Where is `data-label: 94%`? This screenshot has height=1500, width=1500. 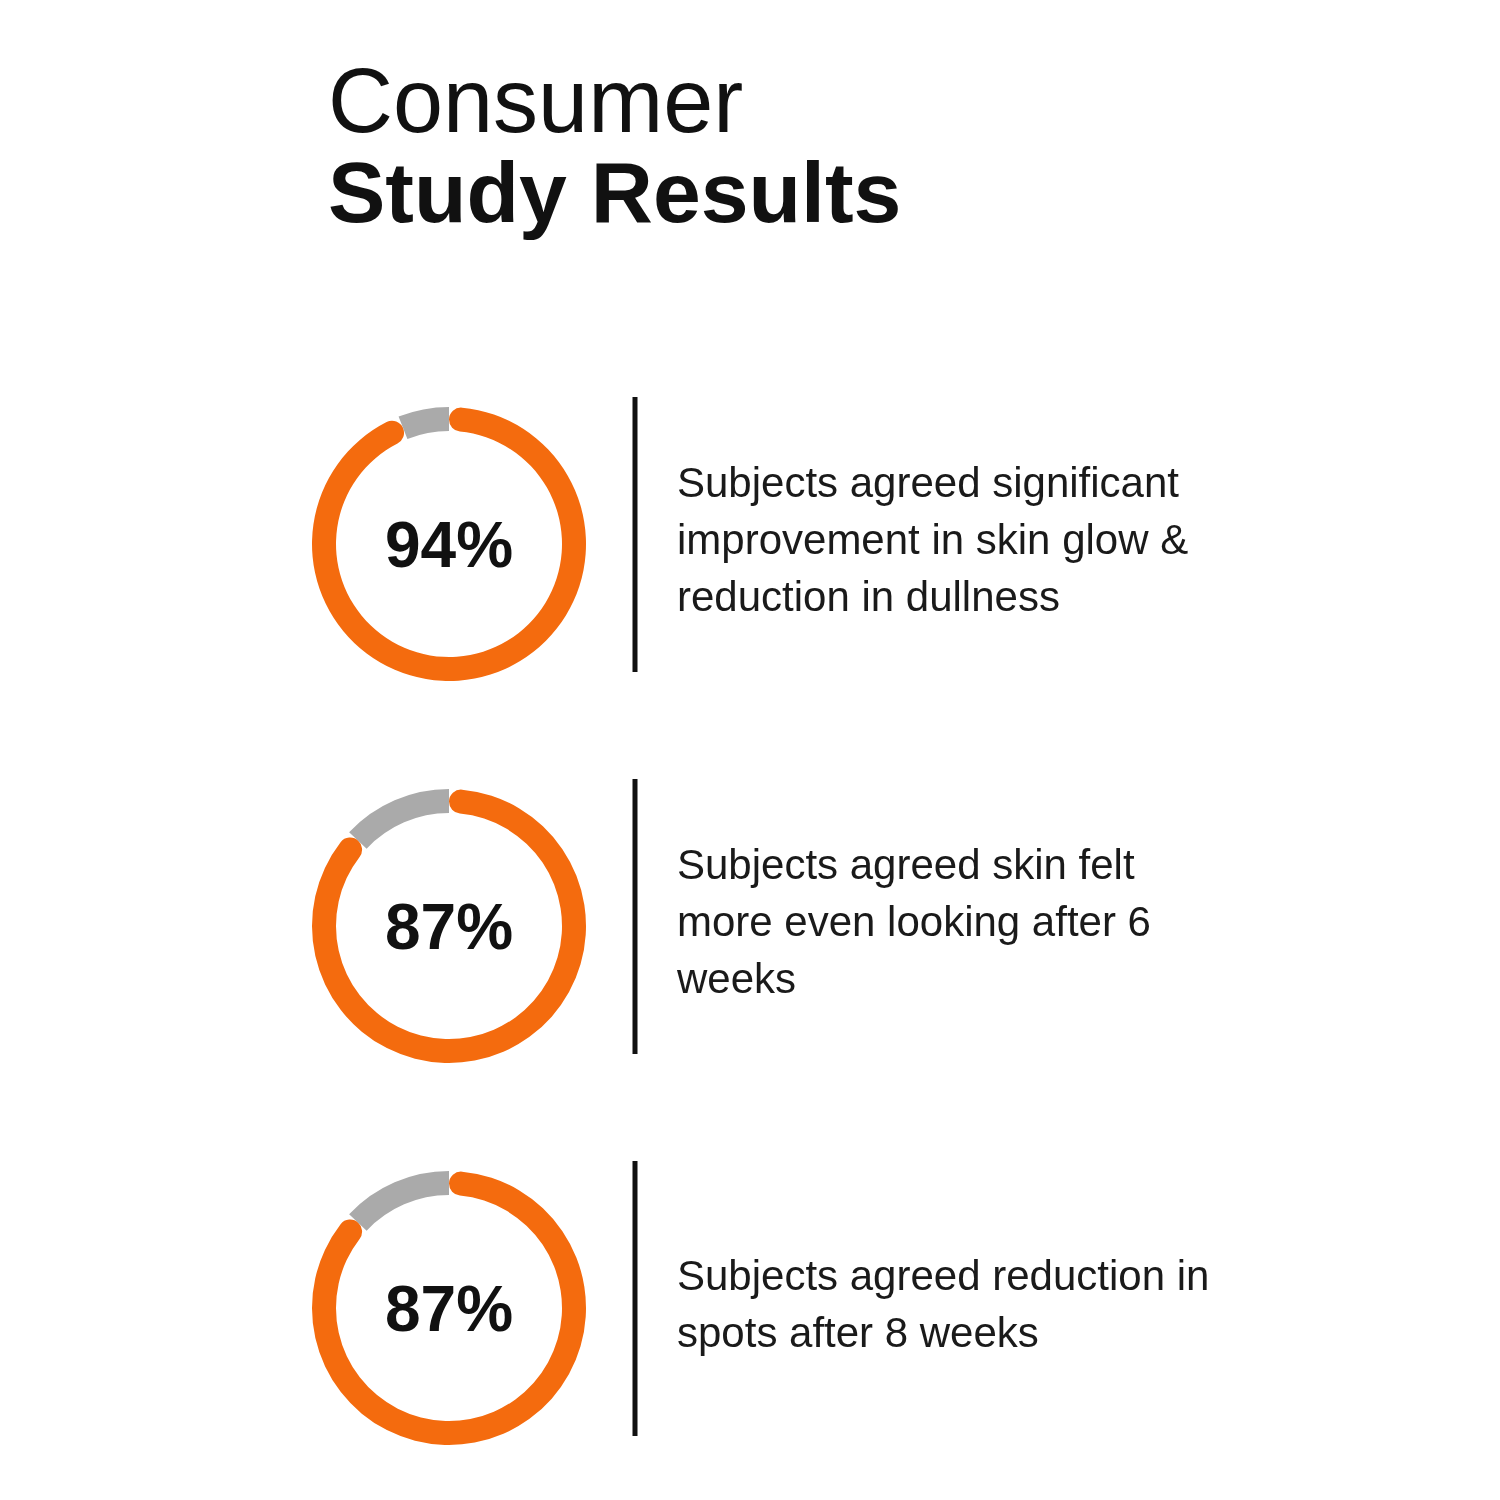
data-label: 94% is located at coordinates (449, 545).